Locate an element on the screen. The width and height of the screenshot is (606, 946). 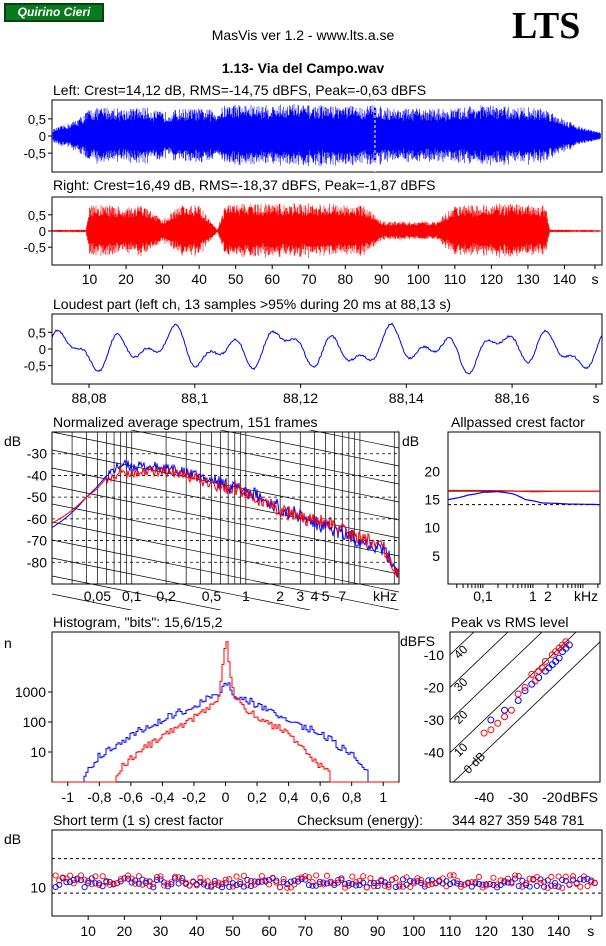
y-axis-label: dBFS is located at coordinates (417, 641).